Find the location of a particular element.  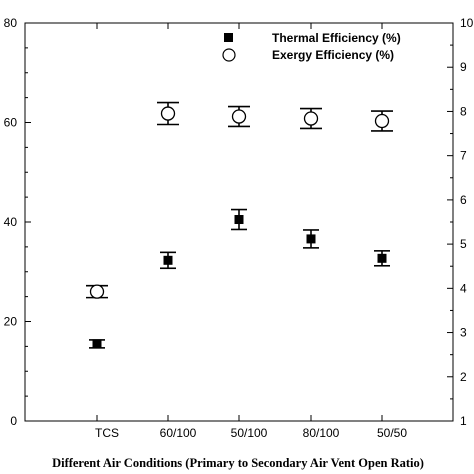

y-tick-label: 20 is located at coordinates (11, 322).